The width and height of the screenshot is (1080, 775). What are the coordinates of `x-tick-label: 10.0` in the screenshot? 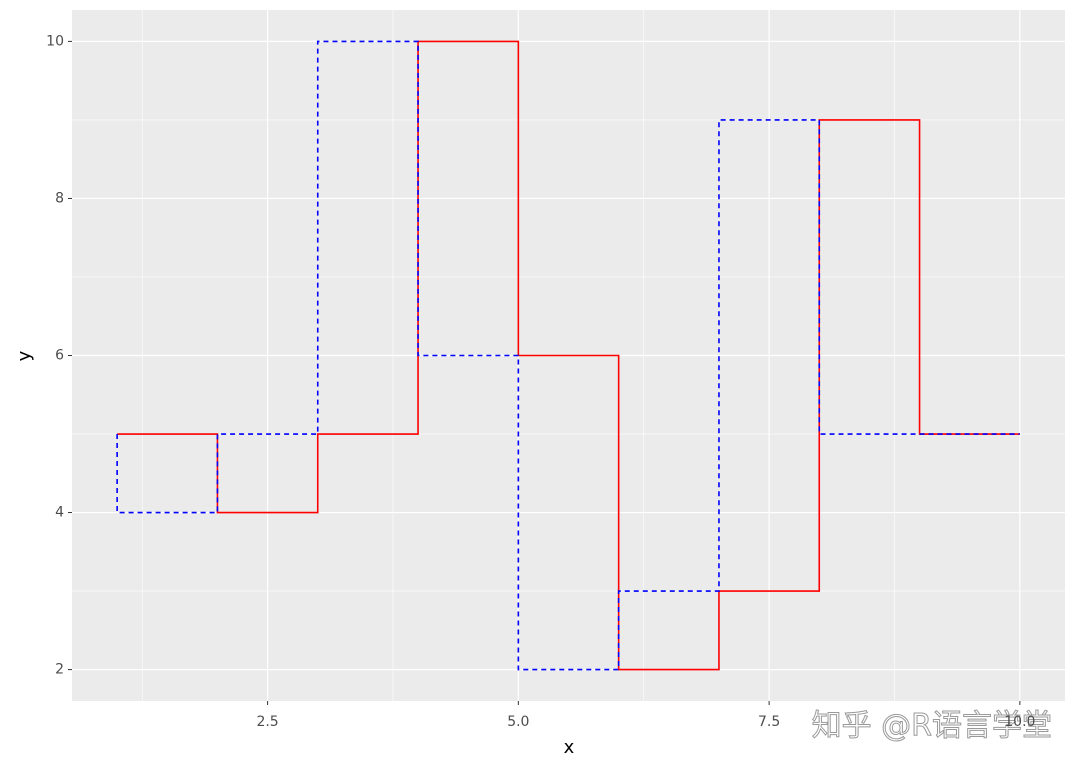 It's located at (1019, 722).